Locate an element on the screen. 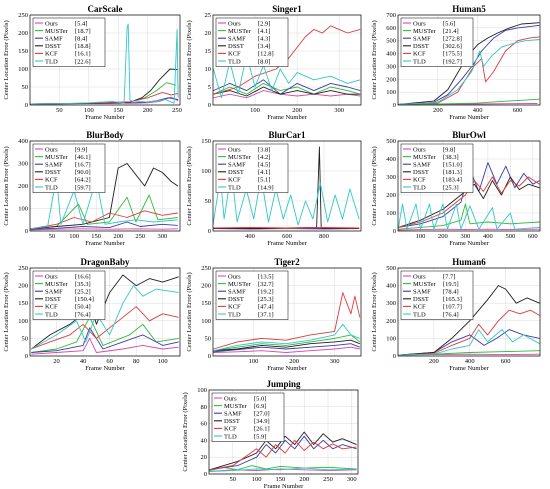  legend-label: MUSTer is located at coordinates (424, 31).